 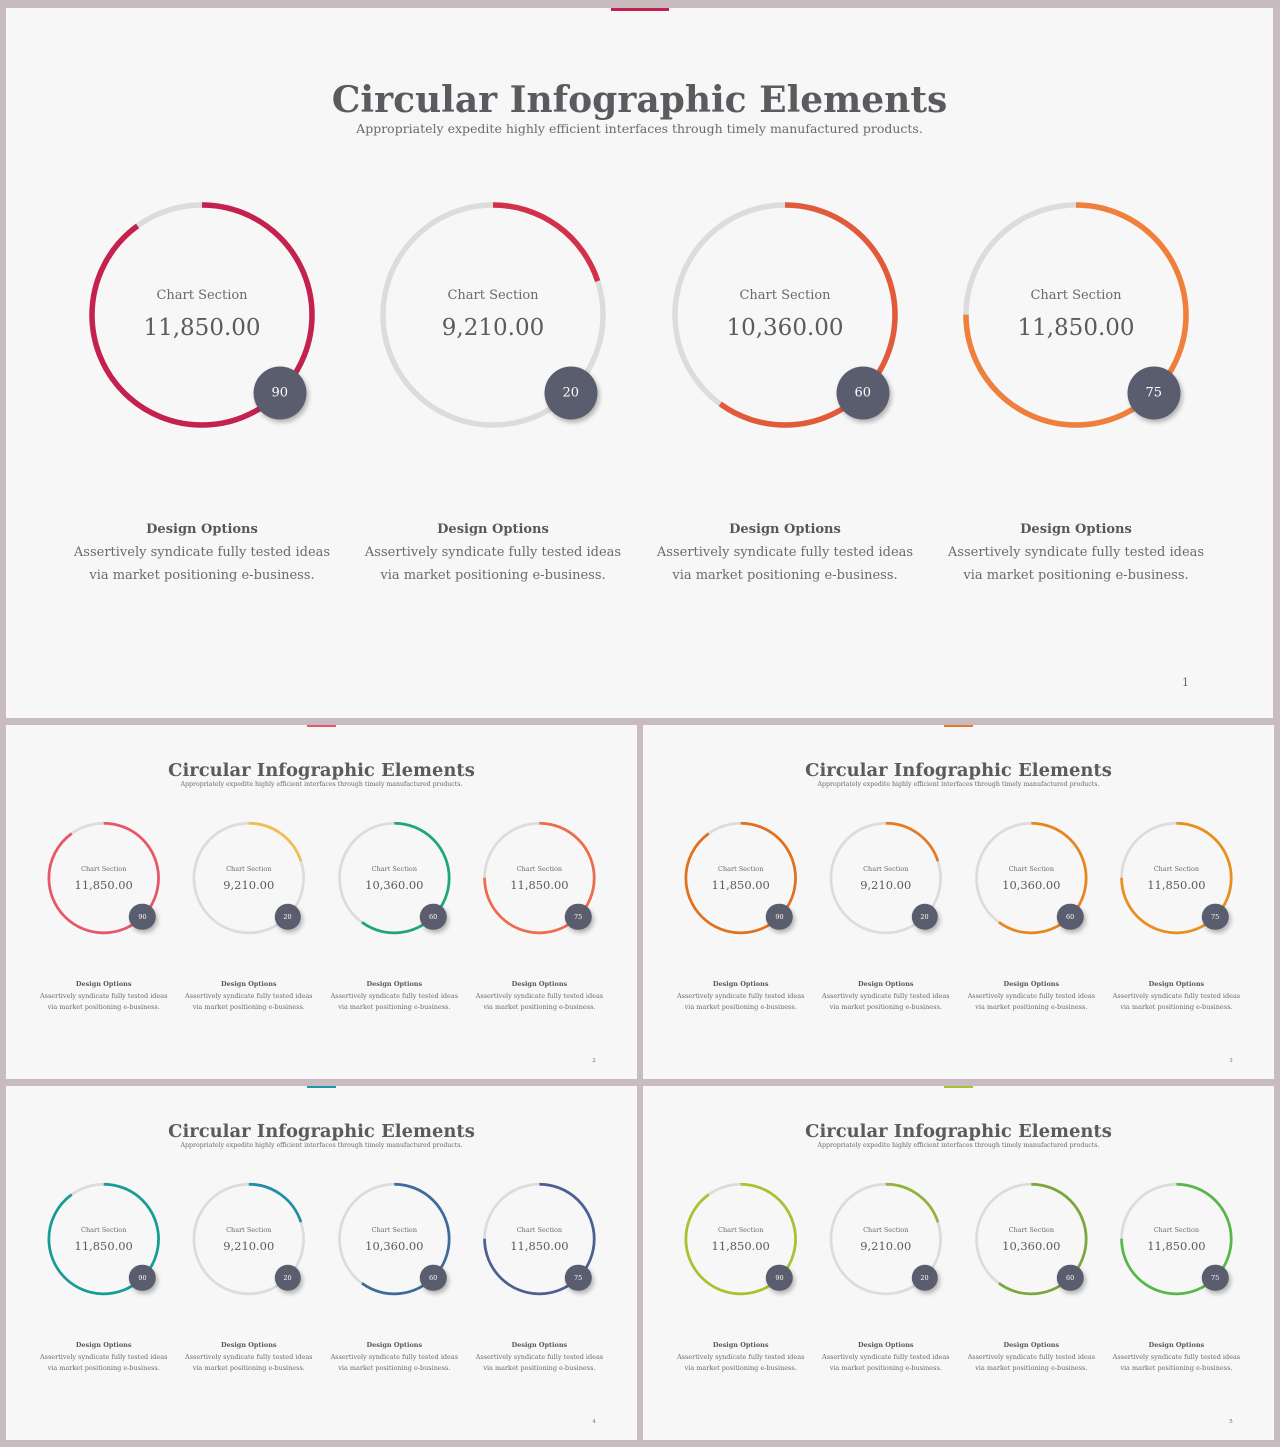 What do you see at coordinates (249, 1246) in the screenshot?
I see `chart-section-value: 9,210.00` at bounding box center [249, 1246].